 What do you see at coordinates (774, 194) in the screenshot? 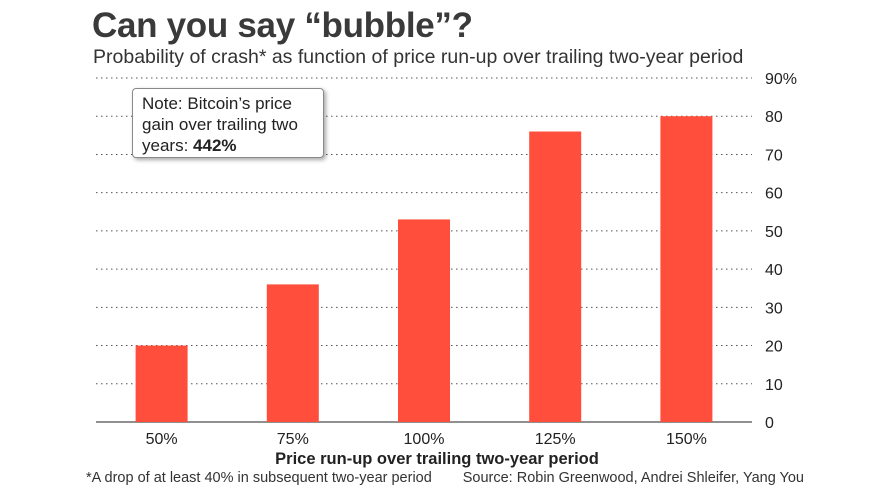
I see `y-tick-label: 60` at bounding box center [774, 194].